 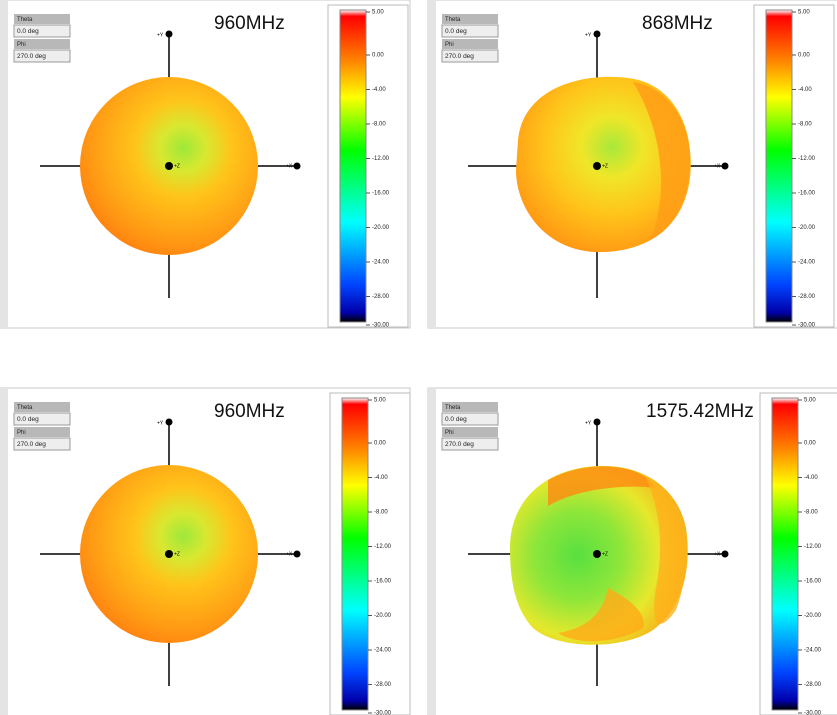 I want to click on radiation-pattern, so click(x=603, y=164).